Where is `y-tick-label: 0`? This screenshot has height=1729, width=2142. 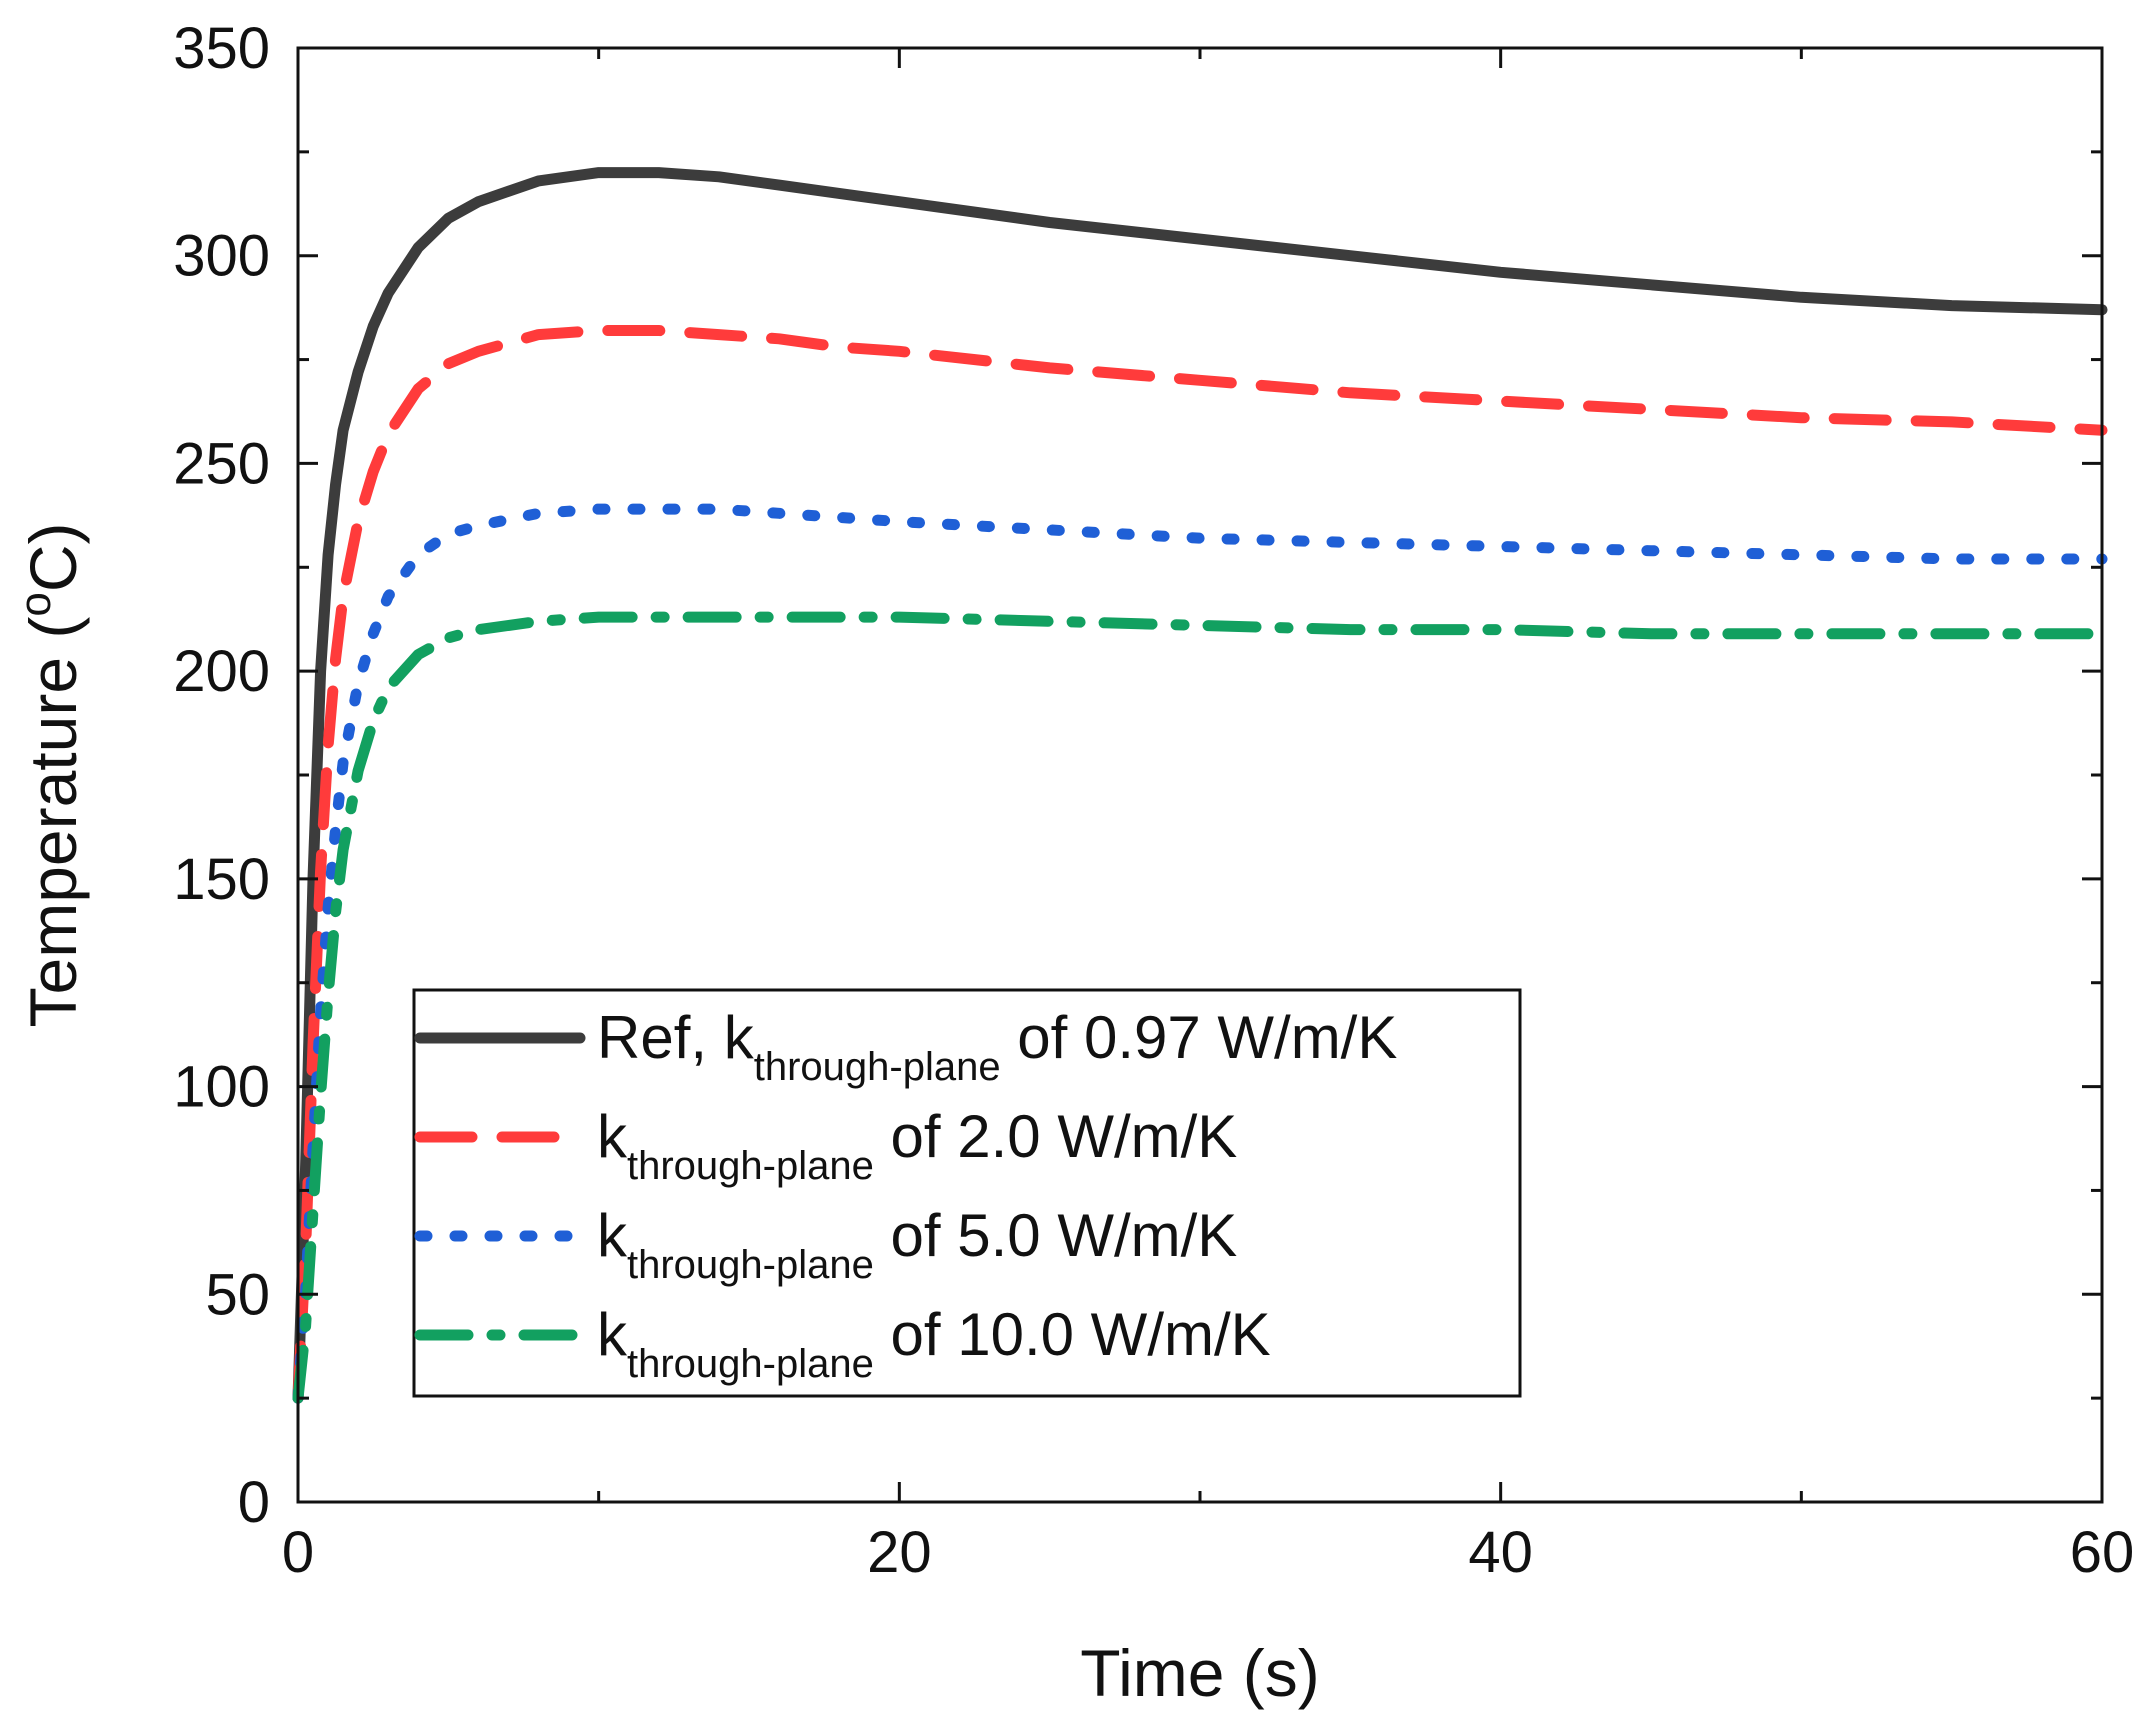
y-tick-label: 0 is located at coordinates (254, 1502).